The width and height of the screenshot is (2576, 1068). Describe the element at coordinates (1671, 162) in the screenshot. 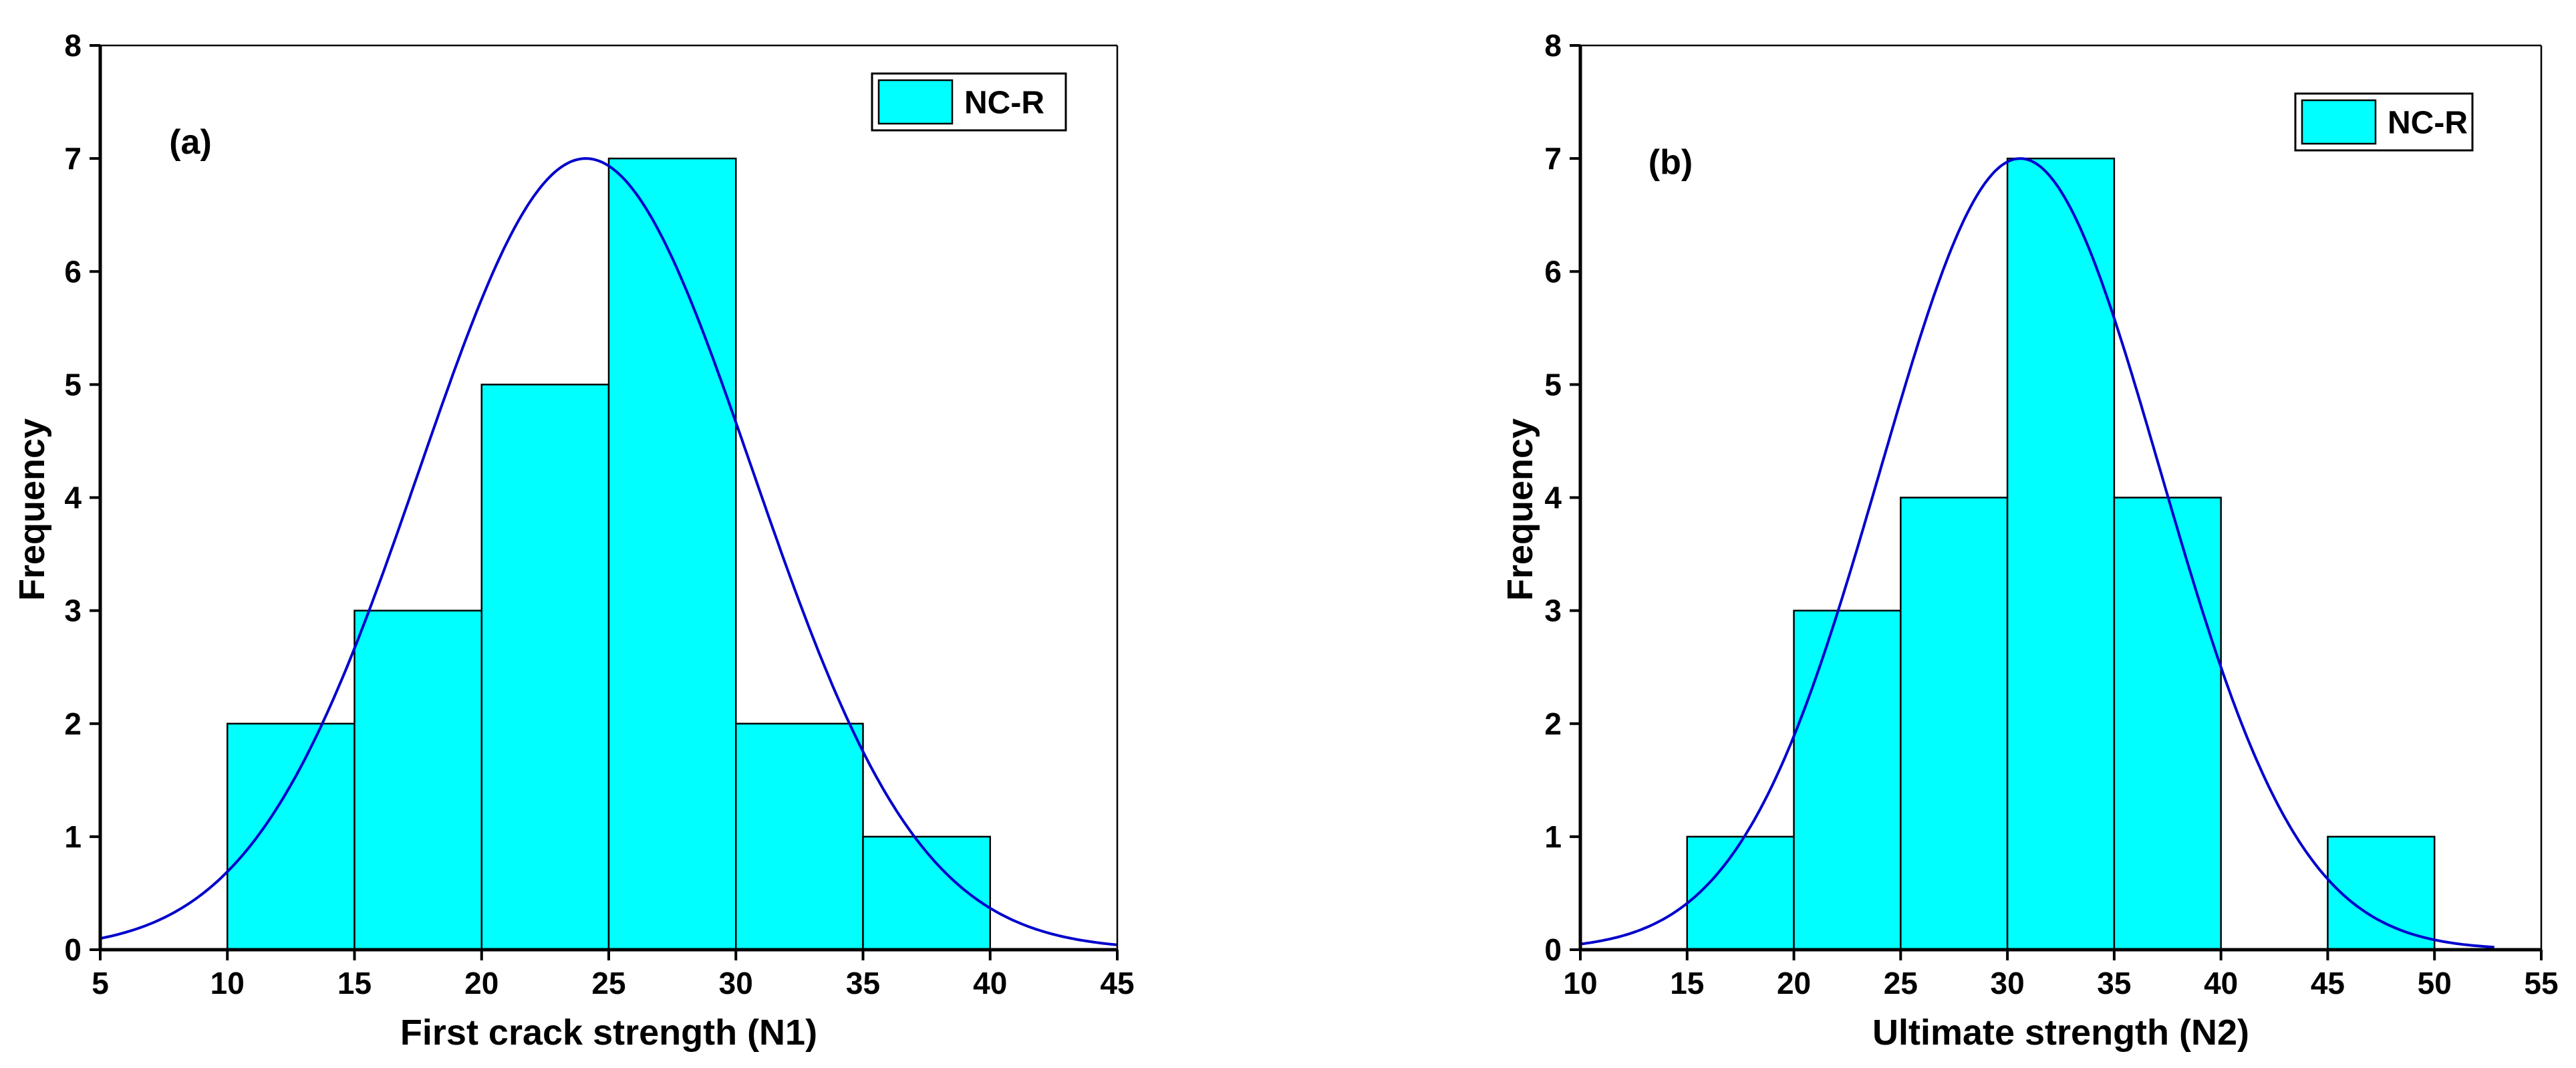

I see `panel-label: (b)` at that location.